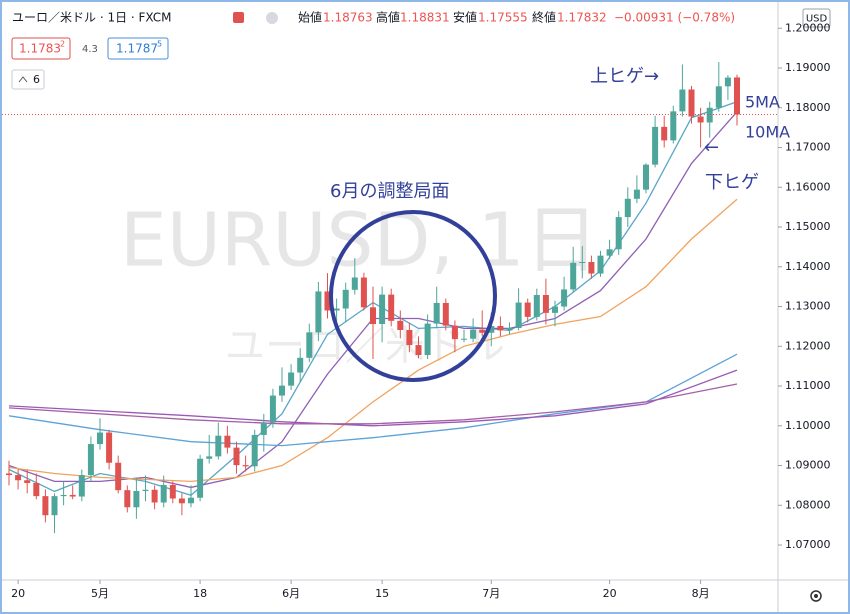 The height and width of the screenshot is (614, 850). What do you see at coordinates (816, 596) in the screenshot?
I see `settings-icon` at bounding box center [816, 596].